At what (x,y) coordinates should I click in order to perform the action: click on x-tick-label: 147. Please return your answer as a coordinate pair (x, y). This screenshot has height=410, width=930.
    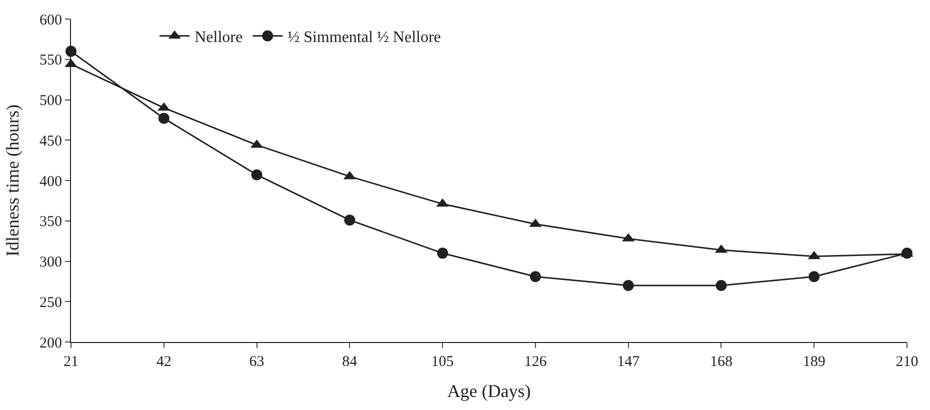
    Looking at the image, I should click on (628, 362).